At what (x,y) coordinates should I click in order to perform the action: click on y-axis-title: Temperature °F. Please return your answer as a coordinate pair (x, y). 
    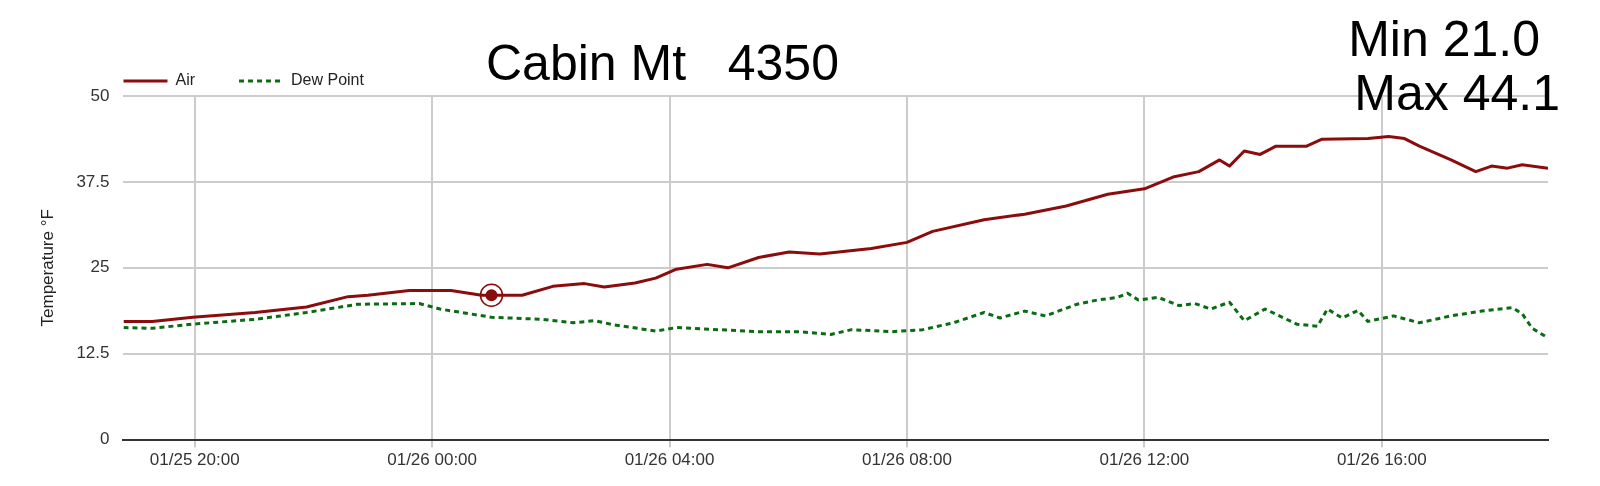
    Looking at the image, I should click on (47, 268).